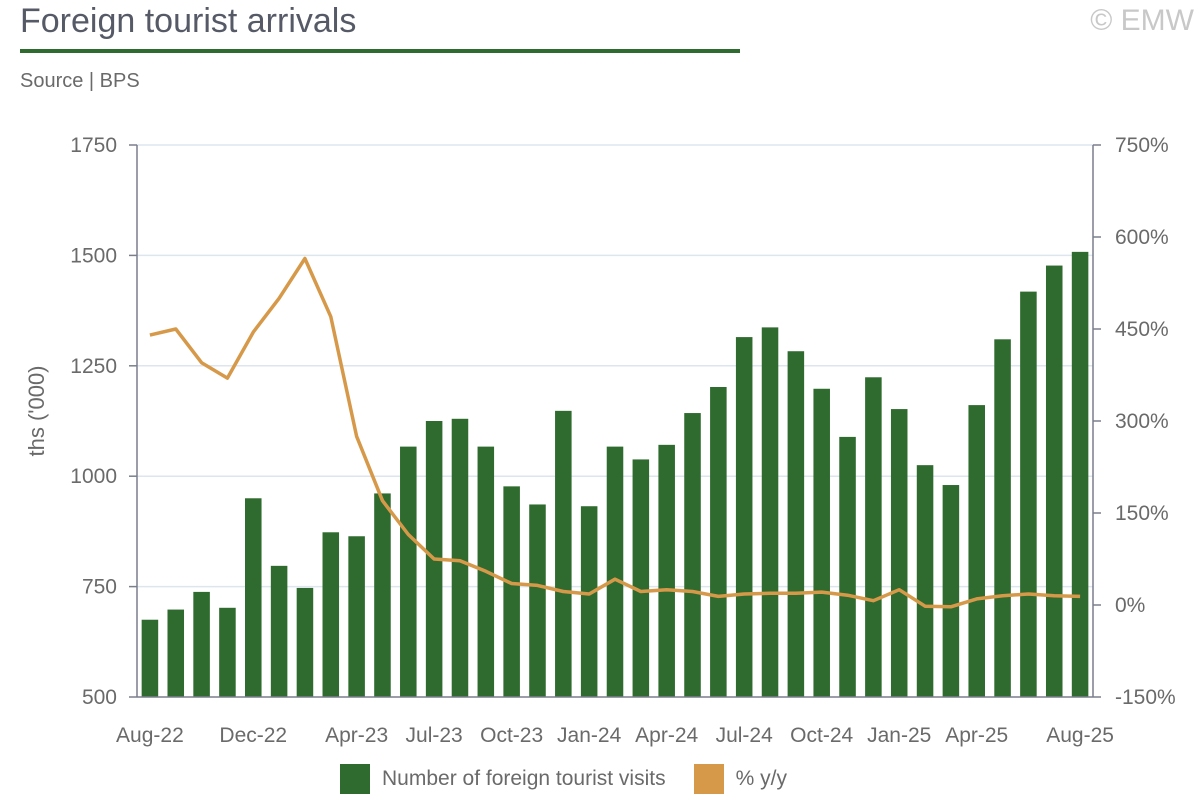  I want to click on chart-title: Foreign tourist arrivals, so click(188, 21).